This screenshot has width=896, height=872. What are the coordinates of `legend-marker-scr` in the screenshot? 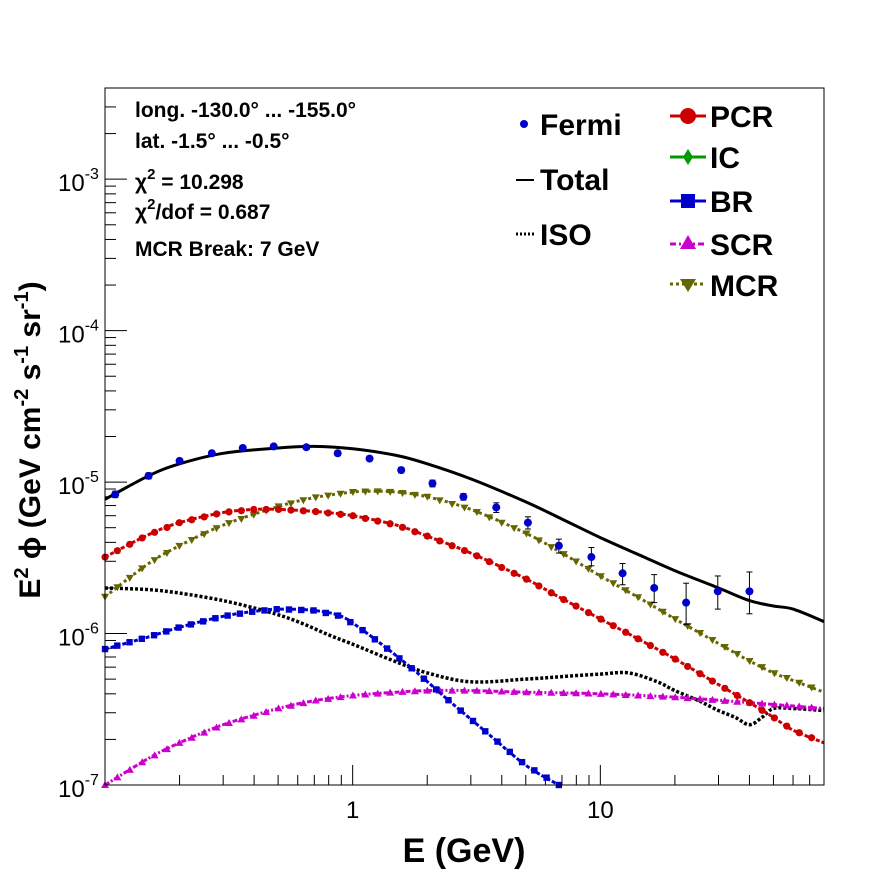 It's located at (688, 242).